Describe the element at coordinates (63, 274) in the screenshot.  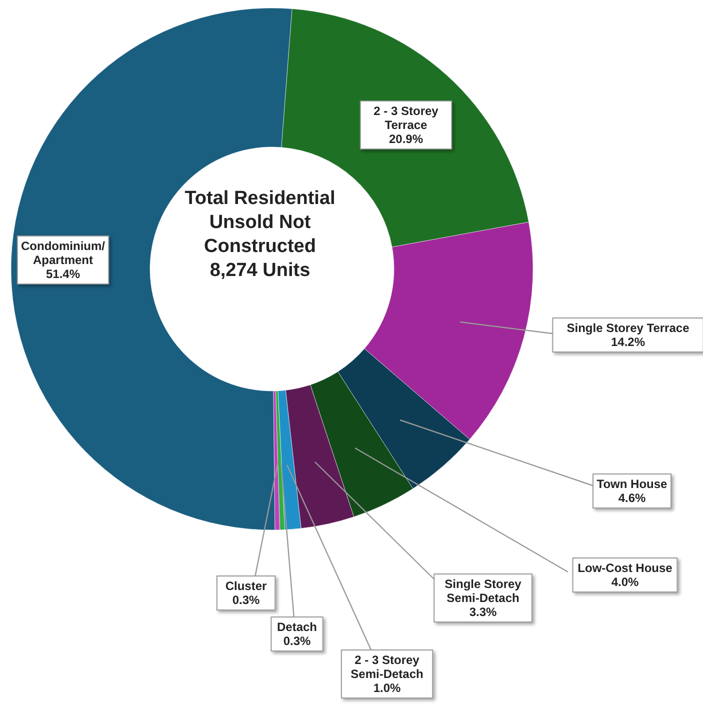
I see `data-label: 51.4%` at that location.